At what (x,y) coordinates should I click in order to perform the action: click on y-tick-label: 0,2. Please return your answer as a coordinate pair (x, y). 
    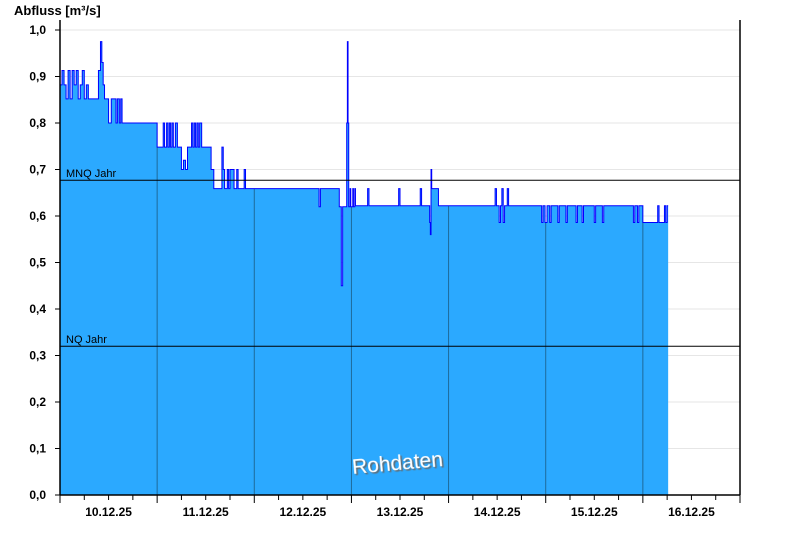
    Looking at the image, I should click on (37, 402).